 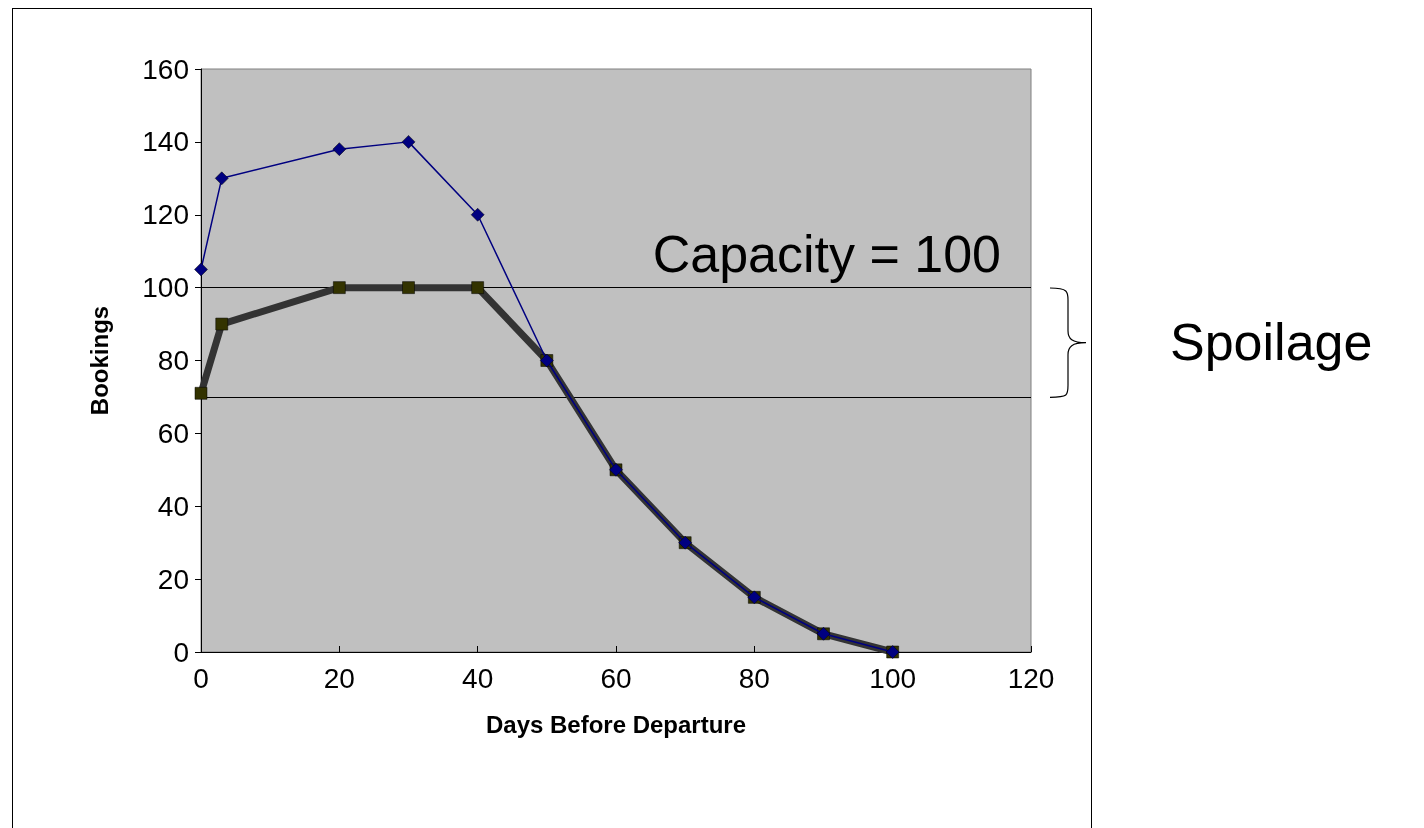 What do you see at coordinates (1271, 343) in the screenshot?
I see `text: Spoilage` at bounding box center [1271, 343].